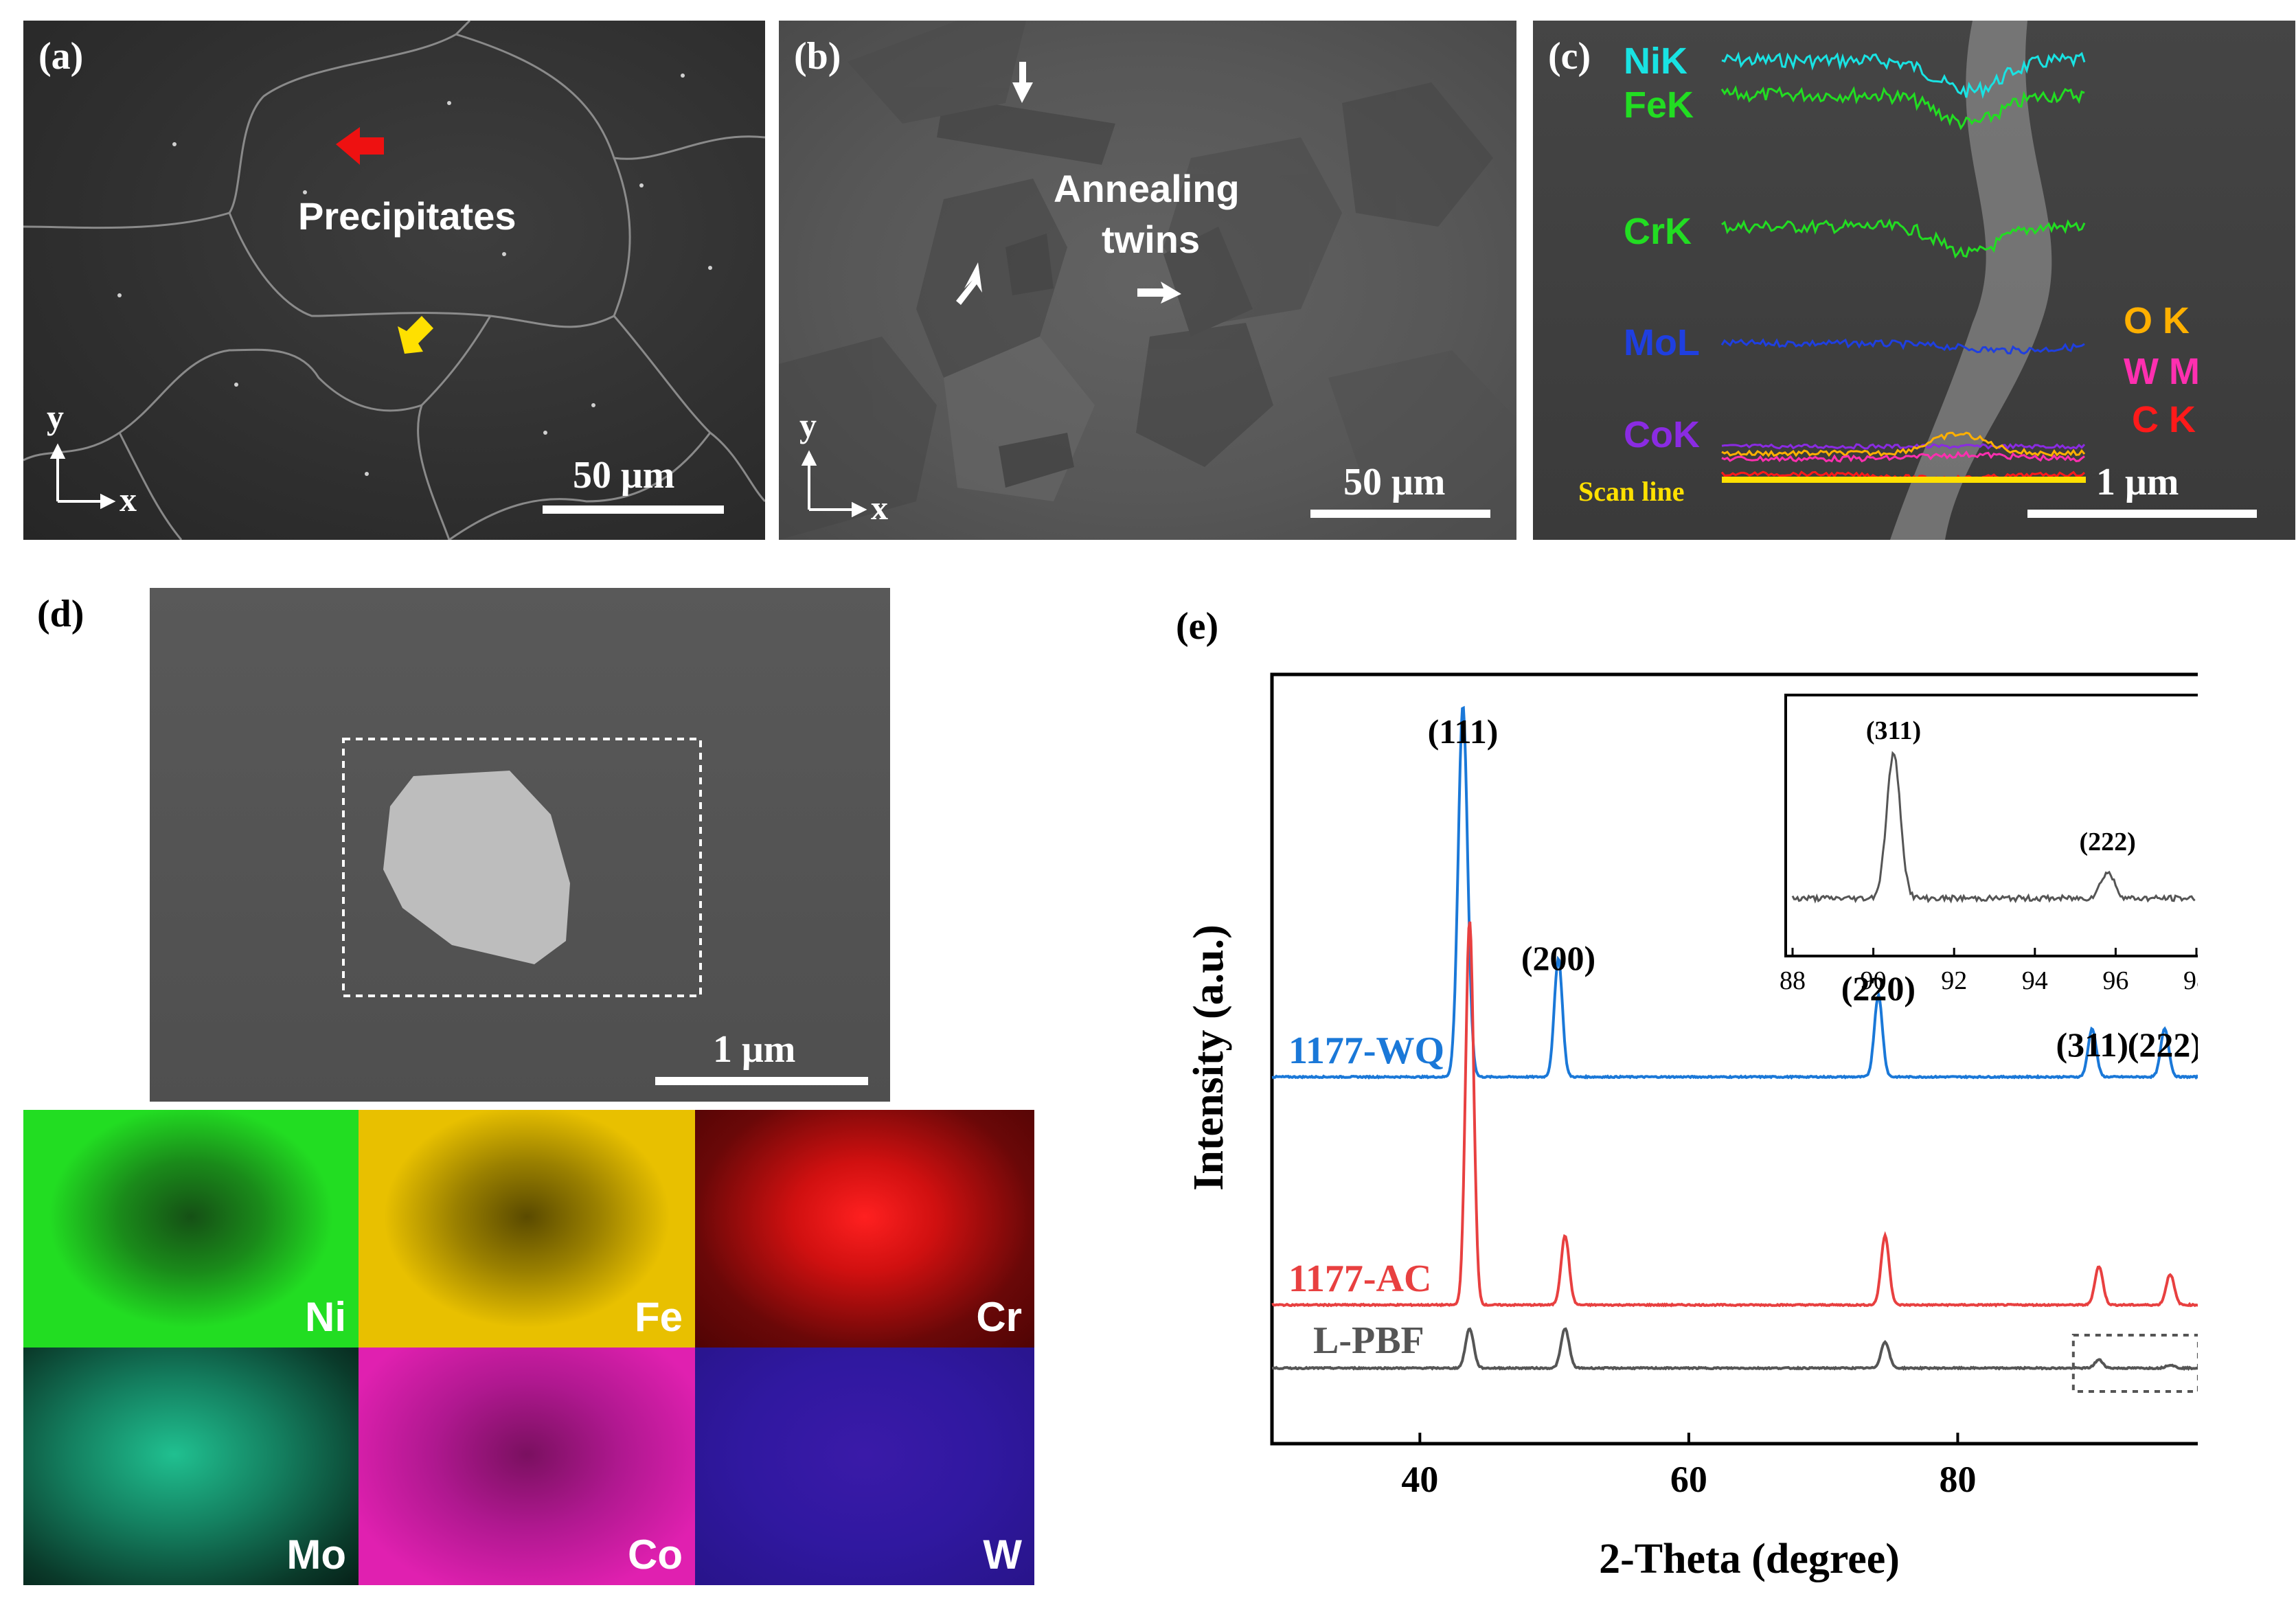  Describe the element at coordinates (1002, 1555) in the screenshot. I see `eds-map-label: W` at that location.